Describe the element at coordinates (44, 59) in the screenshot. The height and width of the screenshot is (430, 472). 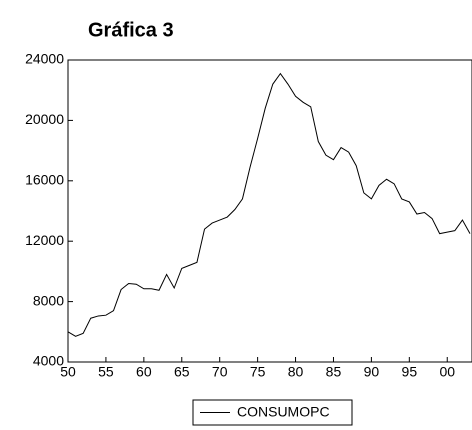
I see `y-tick-label: 24000` at that location.